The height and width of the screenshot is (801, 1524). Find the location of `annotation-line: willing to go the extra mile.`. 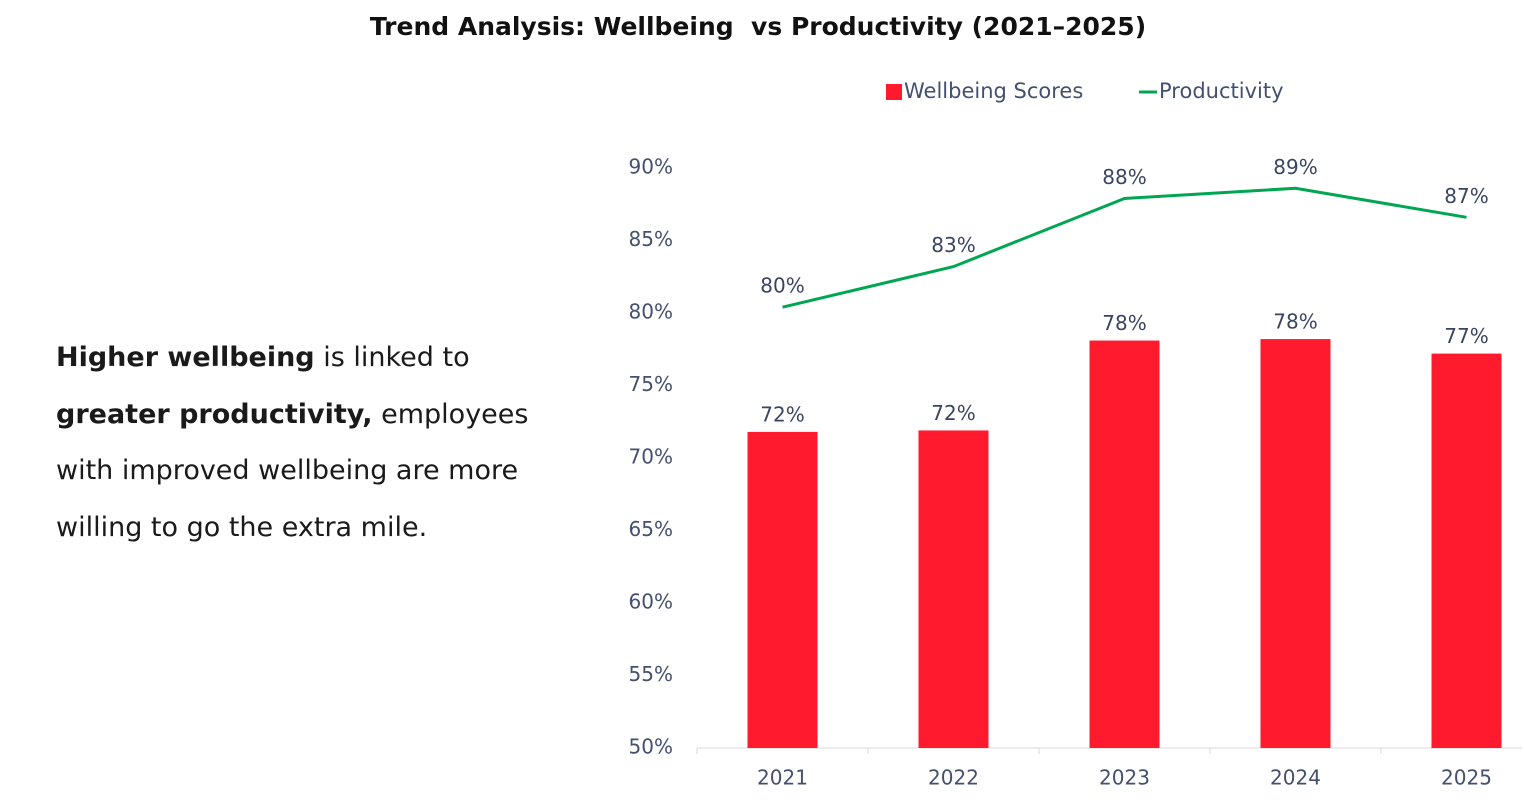

annotation-line: willing to go the extra mile. is located at coordinates (336, 528).